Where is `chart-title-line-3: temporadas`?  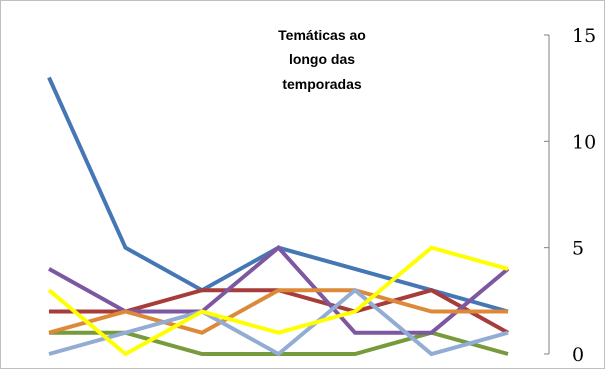 chart-title-line-3: temporadas is located at coordinates (322, 84).